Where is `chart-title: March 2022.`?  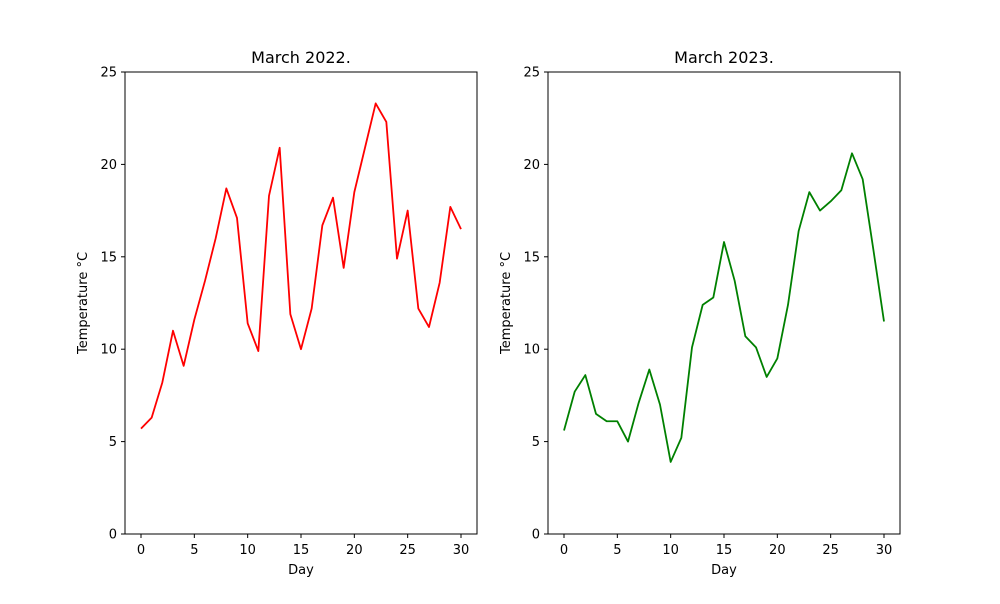
chart-title: March 2022. is located at coordinates (301, 57).